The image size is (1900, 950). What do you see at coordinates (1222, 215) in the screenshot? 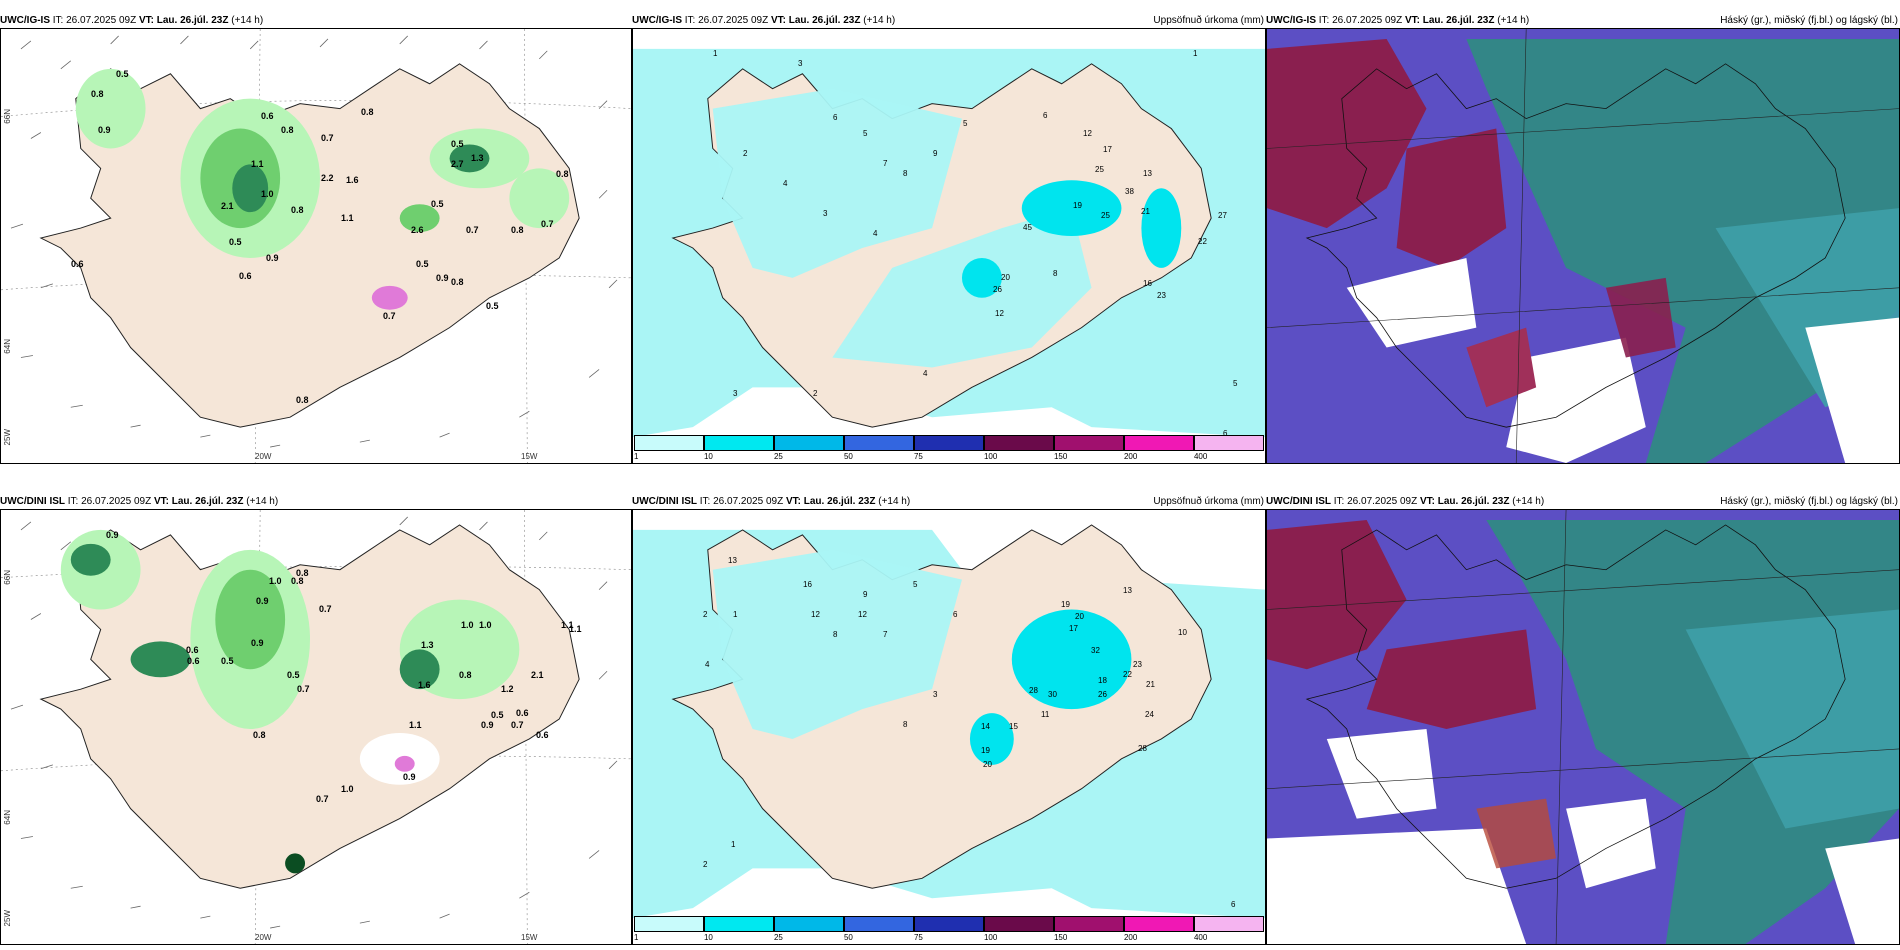
I see `value-label: 27` at bounding box center [1222, 215].